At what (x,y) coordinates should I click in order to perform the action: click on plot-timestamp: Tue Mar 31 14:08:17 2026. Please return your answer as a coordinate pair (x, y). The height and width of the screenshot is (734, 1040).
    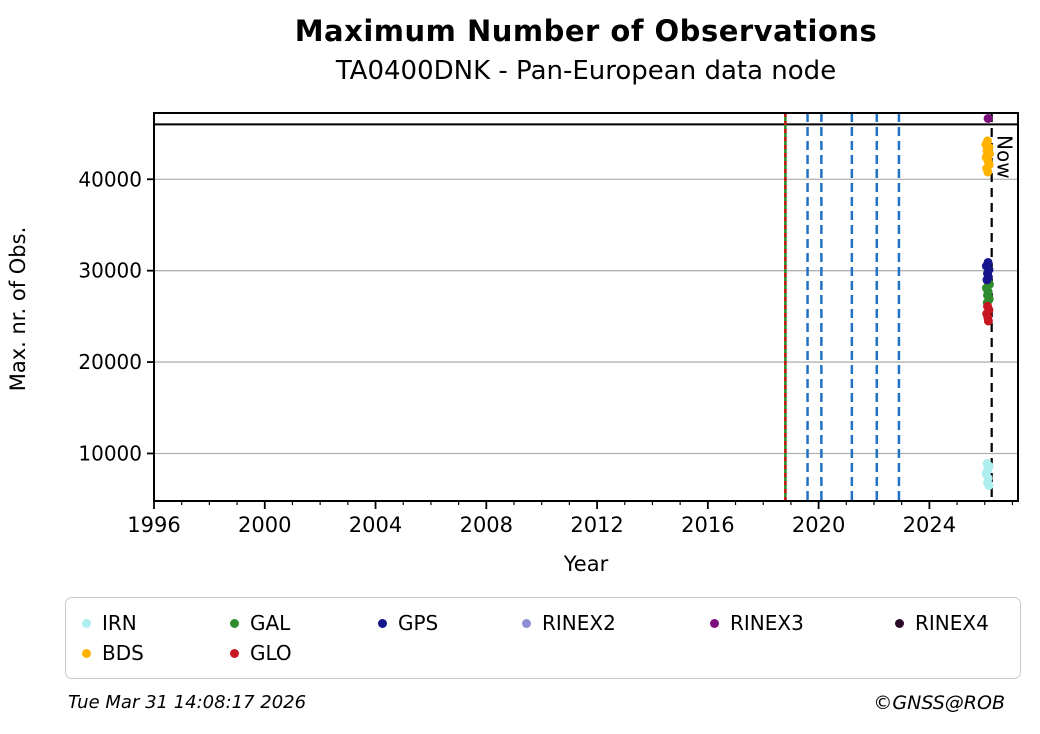
    Looking at the image, I should click on (187, 702).